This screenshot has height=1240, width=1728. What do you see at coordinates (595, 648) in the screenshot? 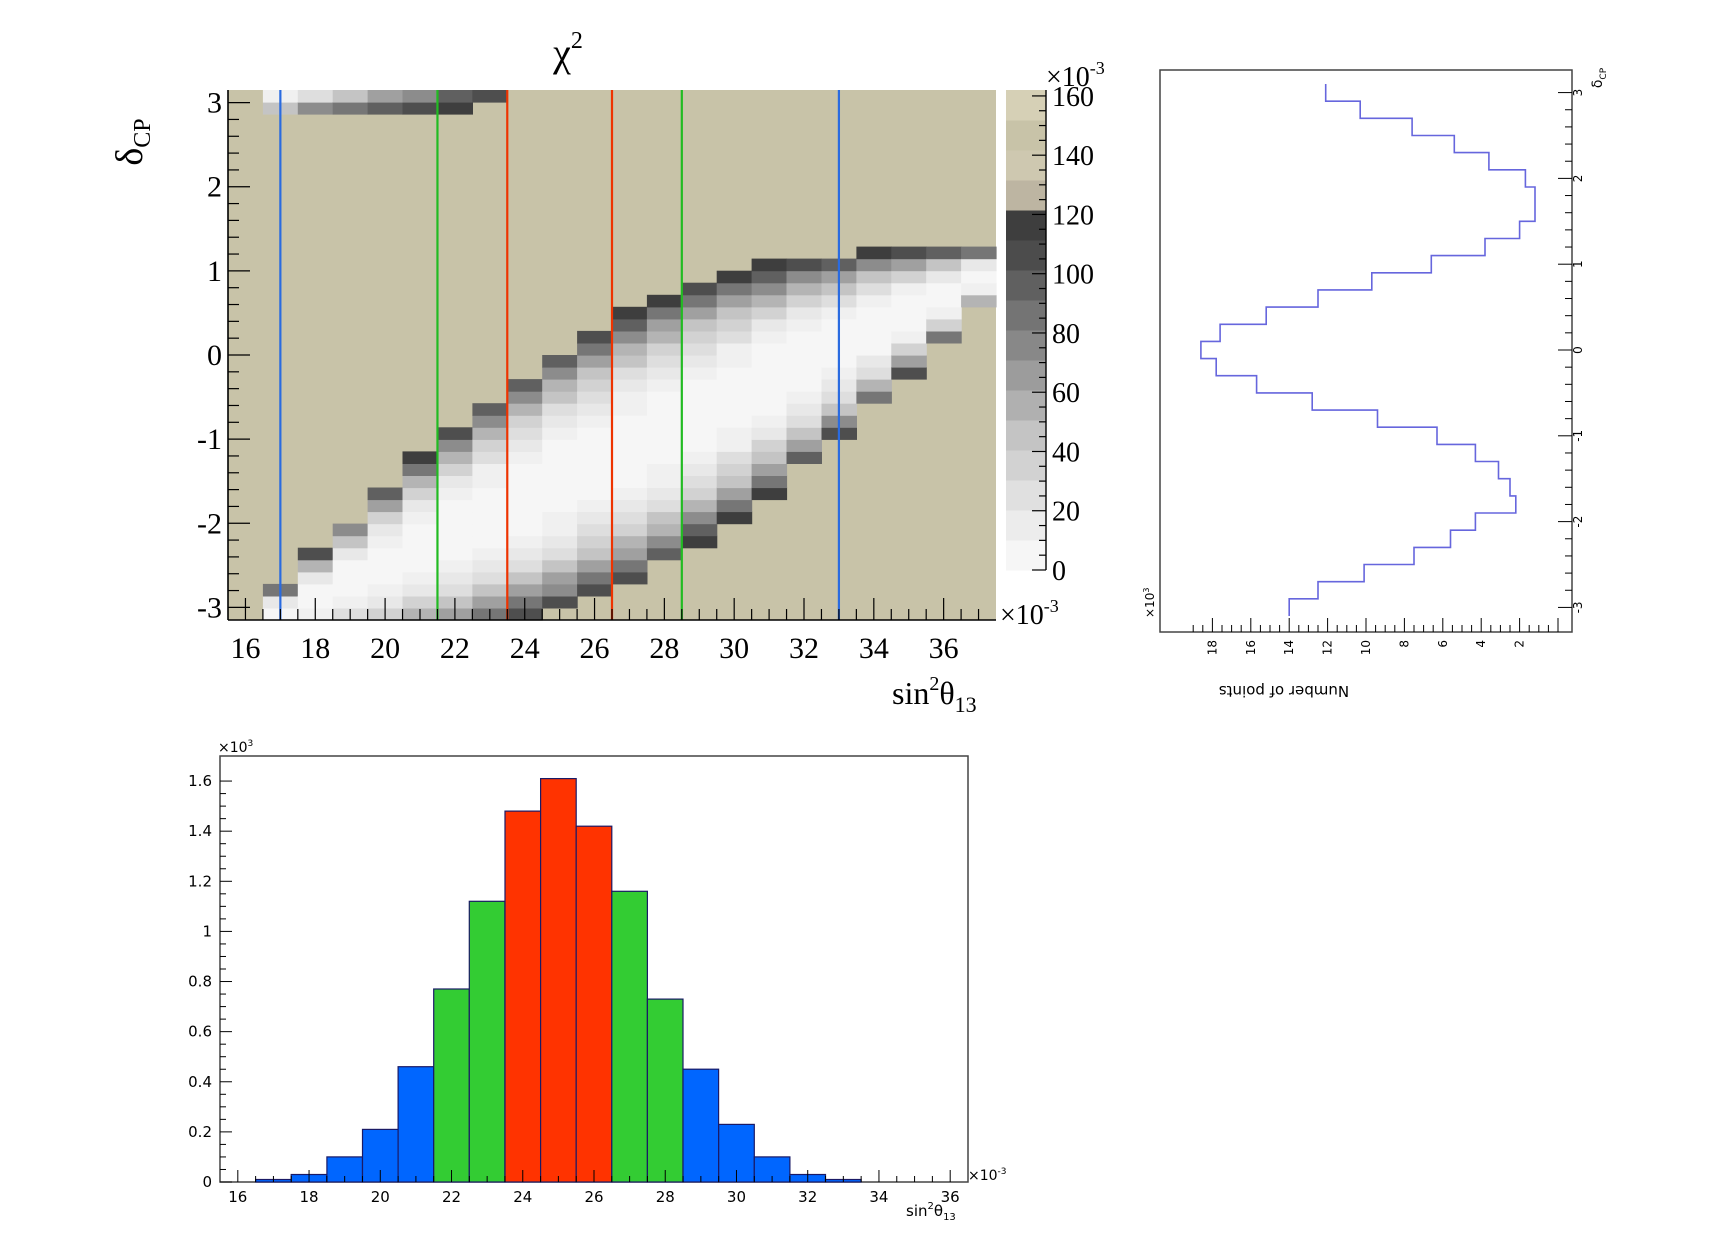
I see `heatmap-x-tick-label: 26` at bounding box center [595, 648].